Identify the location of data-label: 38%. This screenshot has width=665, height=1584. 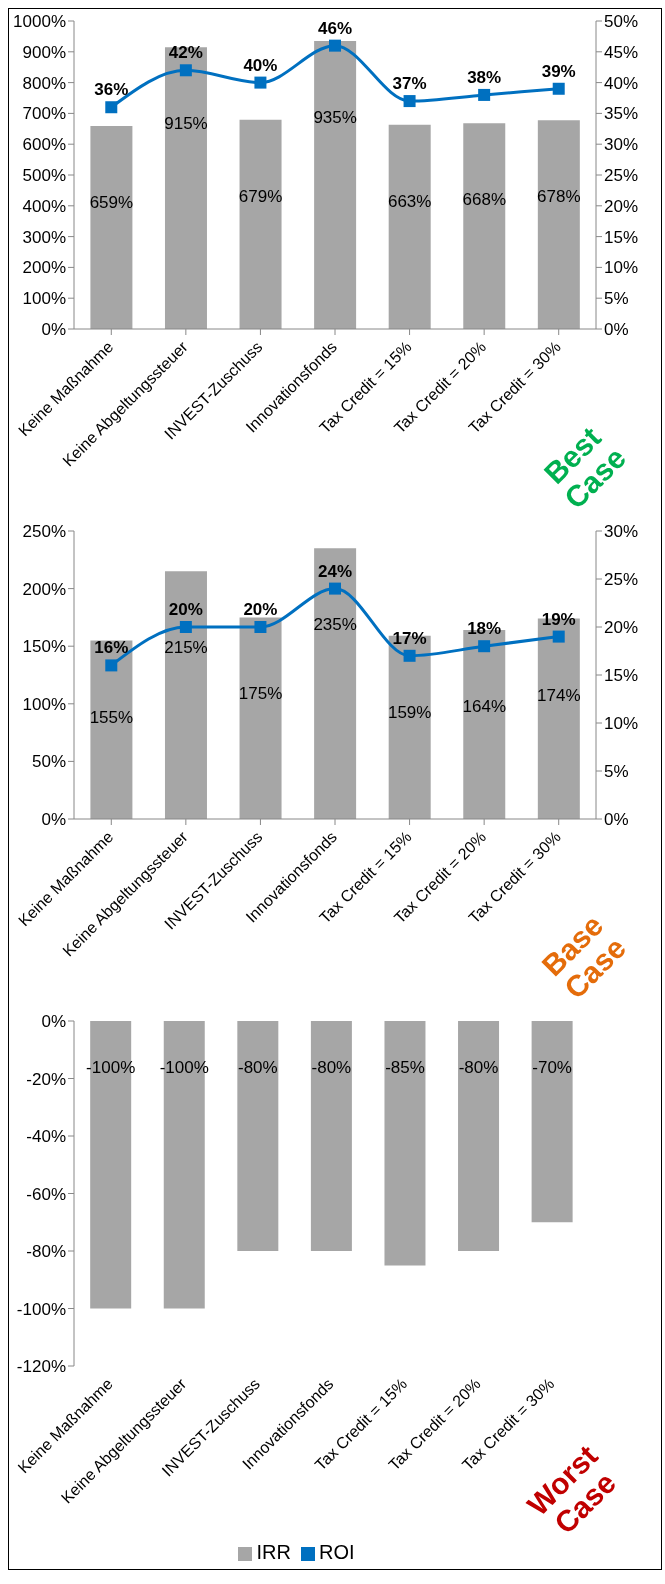
(484, 77).